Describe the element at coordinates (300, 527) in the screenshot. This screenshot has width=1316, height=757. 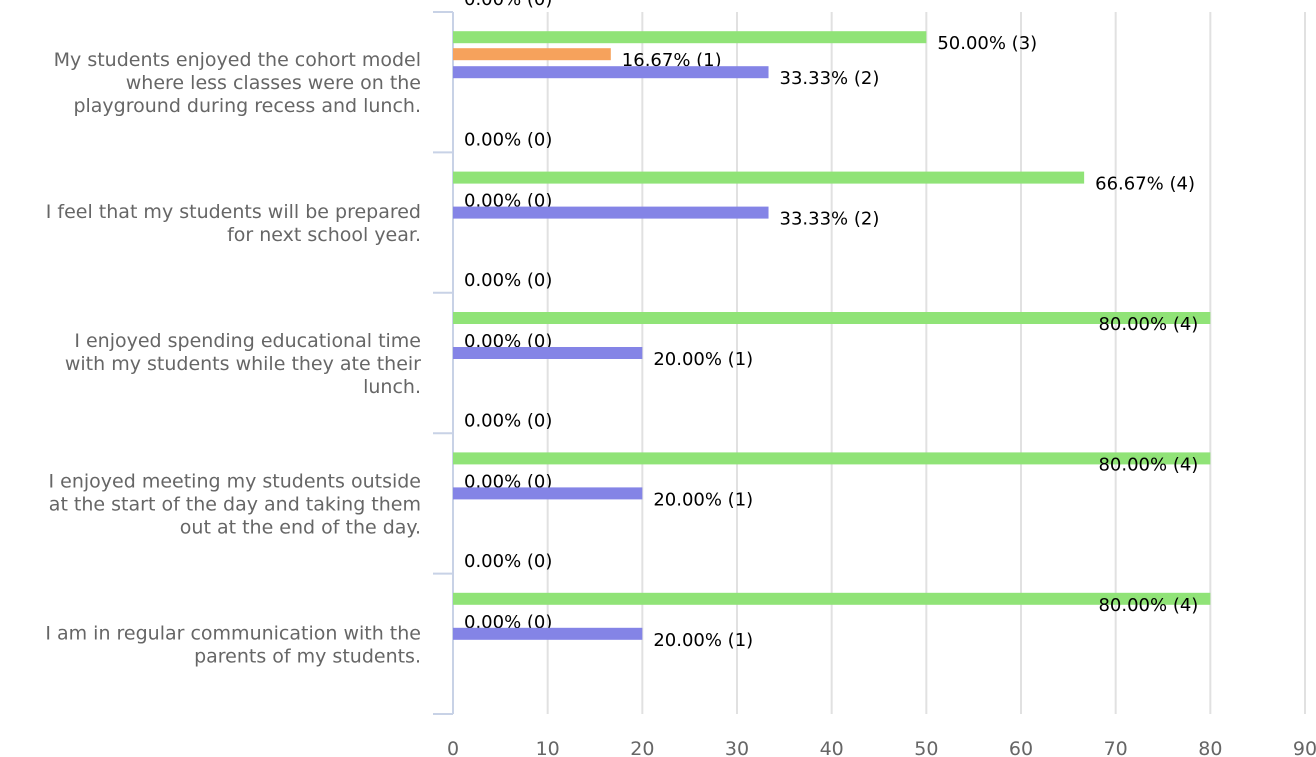
I see `category-label: out at the end of the day.` at that location.